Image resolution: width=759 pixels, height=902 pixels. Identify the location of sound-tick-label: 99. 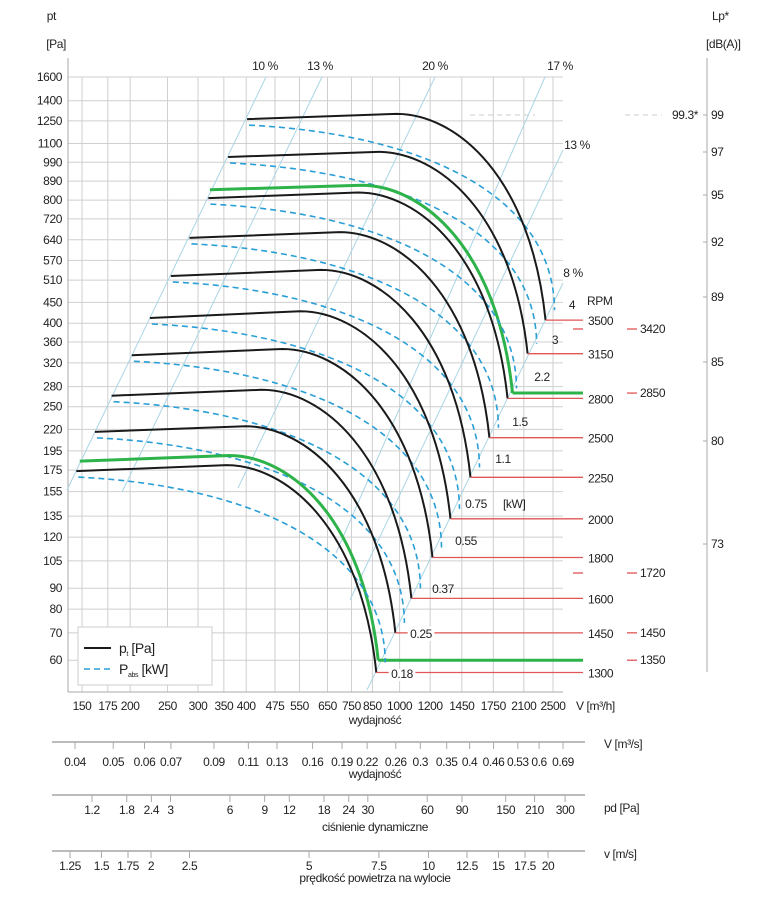
(717, 115).